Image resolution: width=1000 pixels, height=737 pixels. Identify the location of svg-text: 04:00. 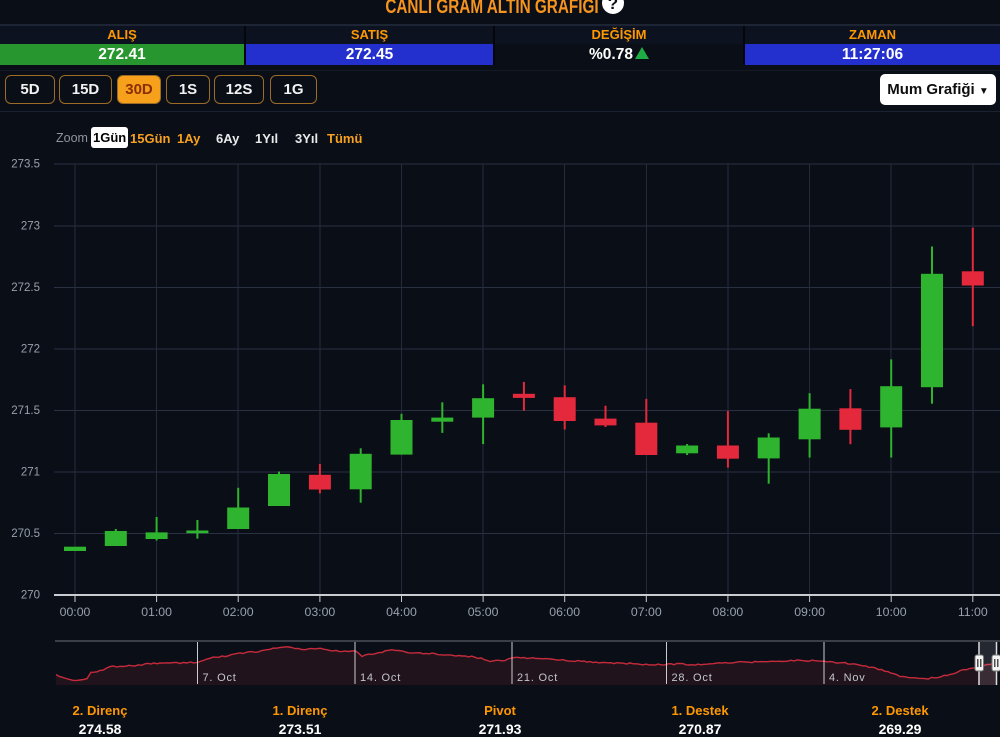
(401, 612).